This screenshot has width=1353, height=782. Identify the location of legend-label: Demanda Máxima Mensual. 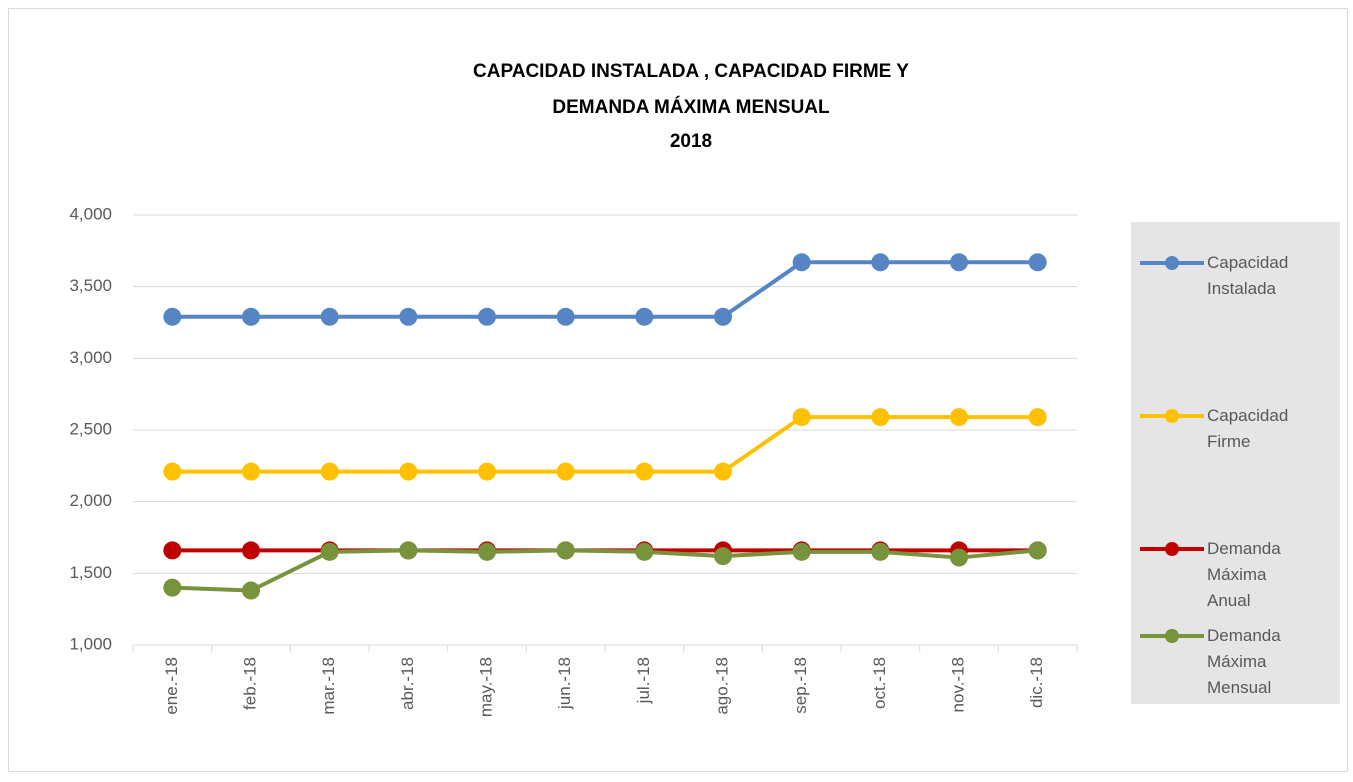
(1244, 661).